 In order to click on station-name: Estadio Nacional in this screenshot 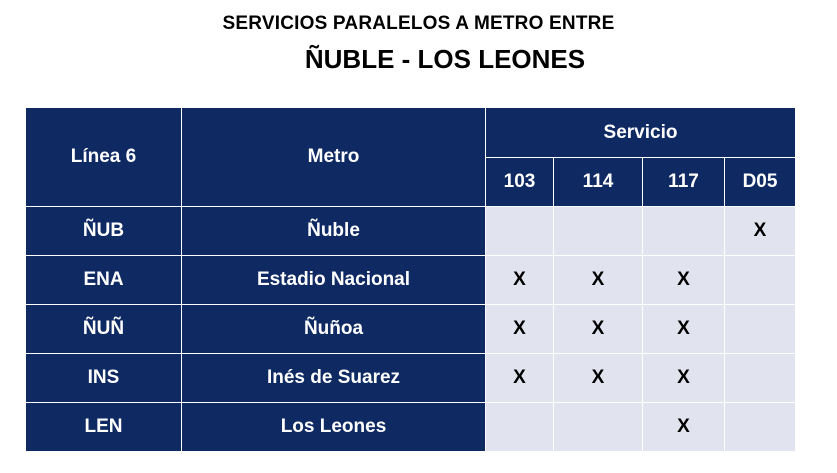, I will do `click(333, 280)`.